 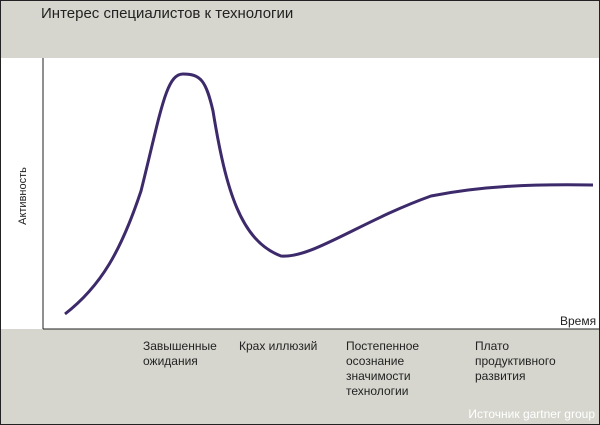 I want to click on phase-line: ожидания, so click(x=170, y=361).